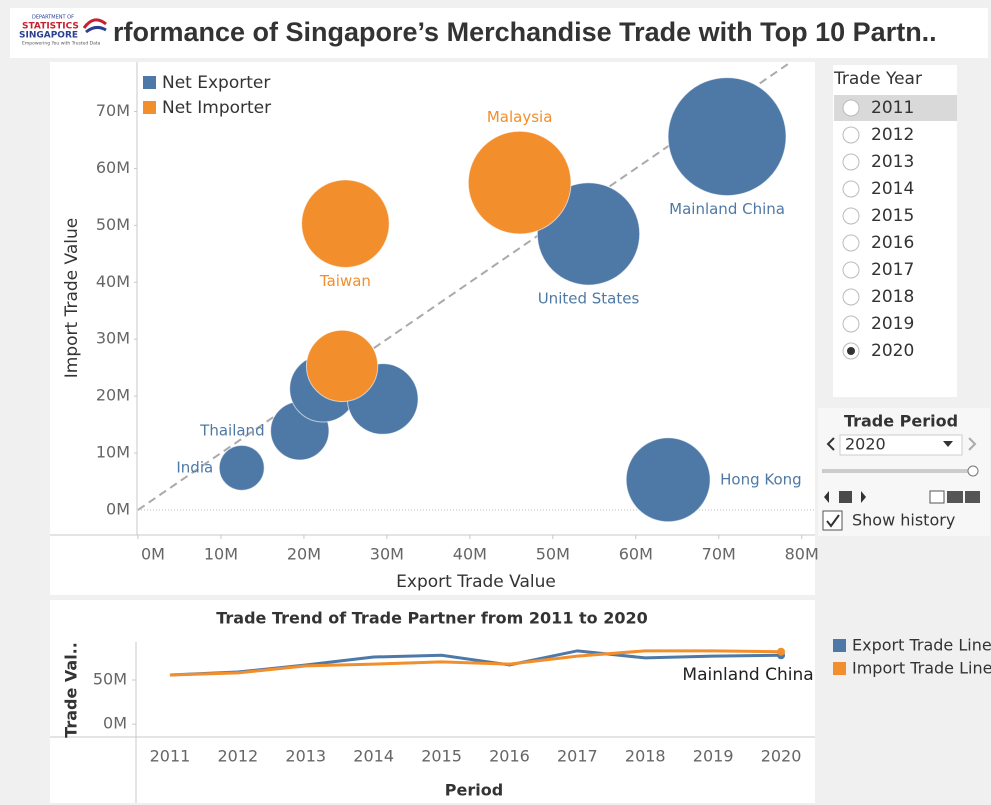  I want to click on y-tick-label: 10M, so click(113, 452).